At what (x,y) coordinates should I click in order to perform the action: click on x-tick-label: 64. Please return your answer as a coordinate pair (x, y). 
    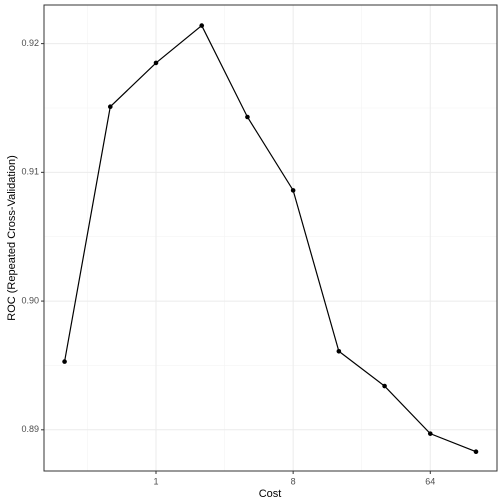
    Looking at the image, I should click on (430, 481).